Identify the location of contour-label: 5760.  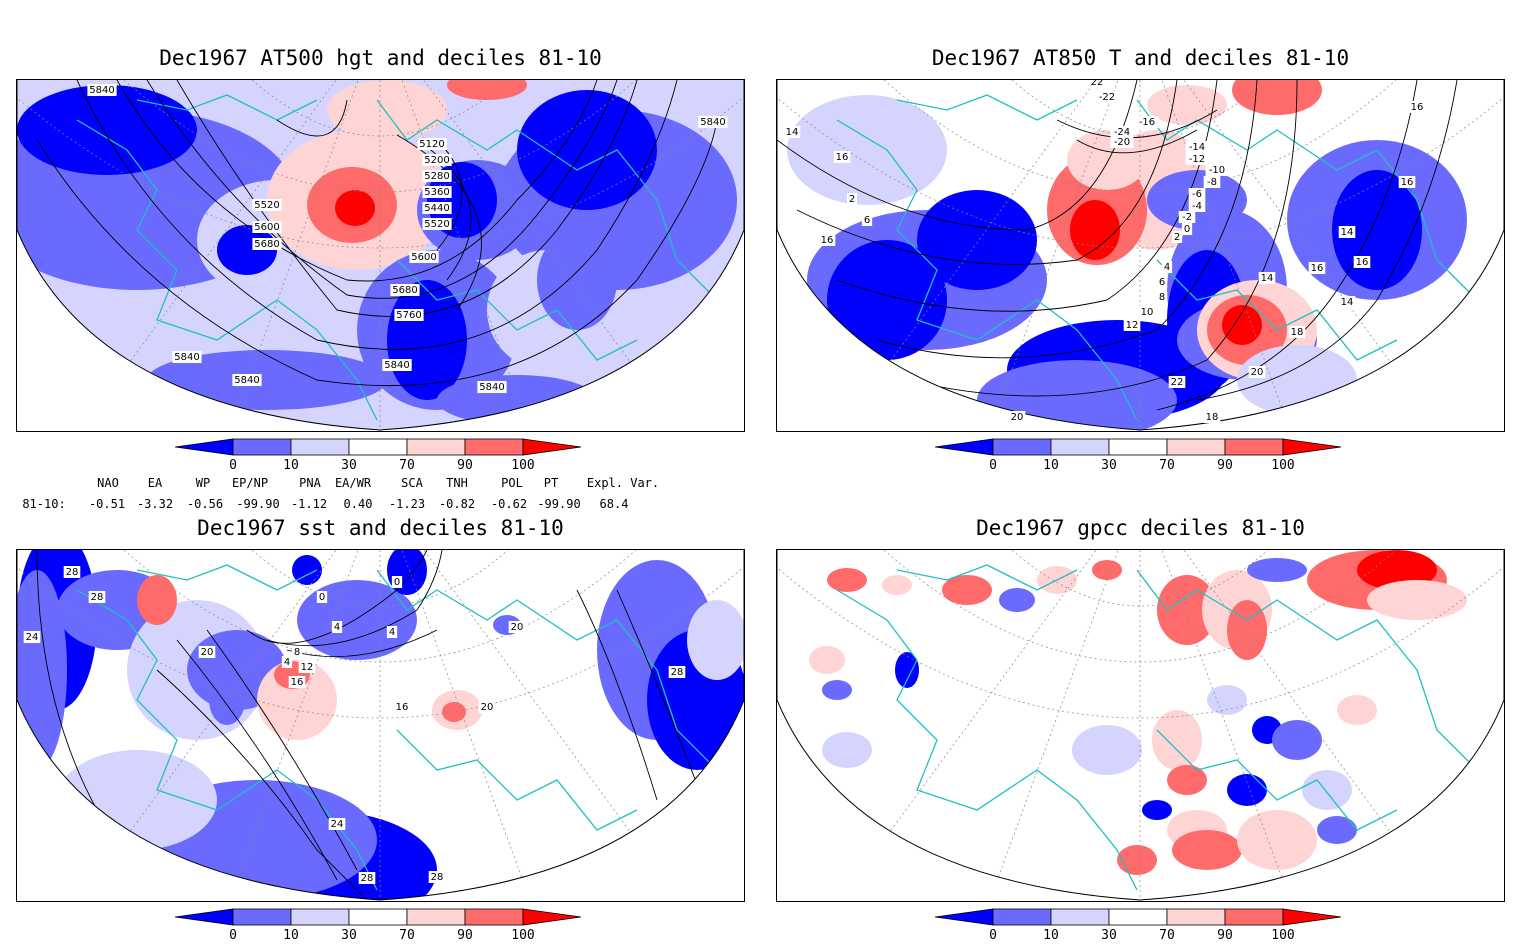
(408, 315).